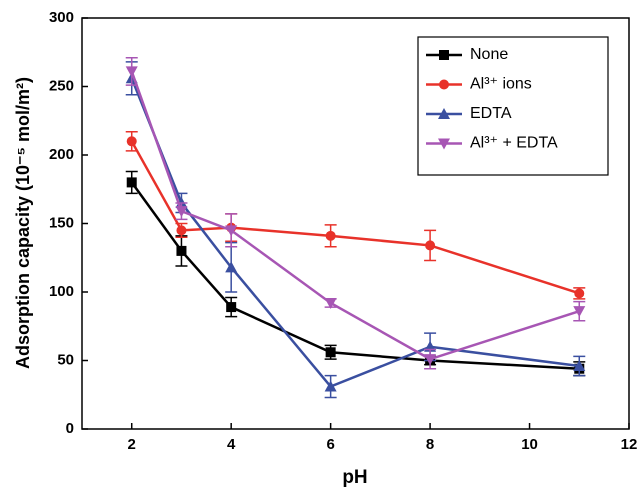 The width and height of the screenshot is (642, 494). Describe the element at coordinates (330, 444) in the screenshot. I see `x-tick-label: 6` at that location.